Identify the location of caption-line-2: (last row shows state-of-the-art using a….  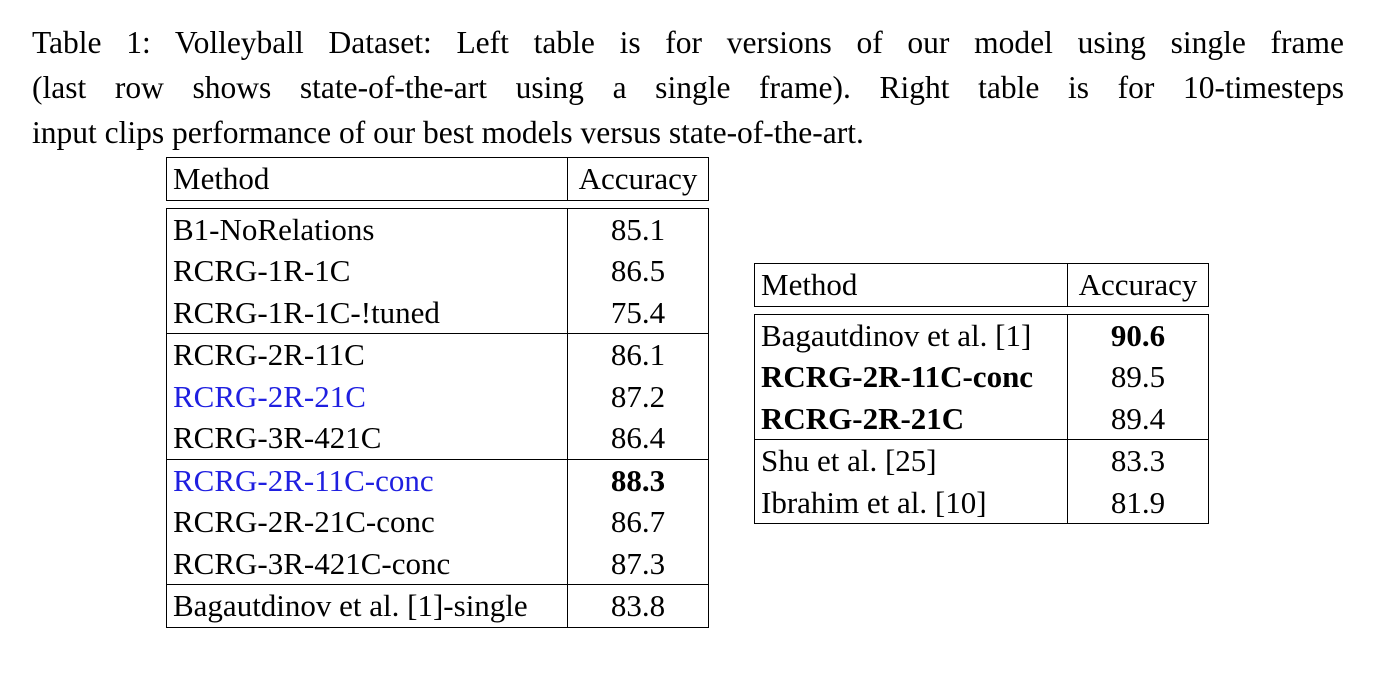
(688, 87).